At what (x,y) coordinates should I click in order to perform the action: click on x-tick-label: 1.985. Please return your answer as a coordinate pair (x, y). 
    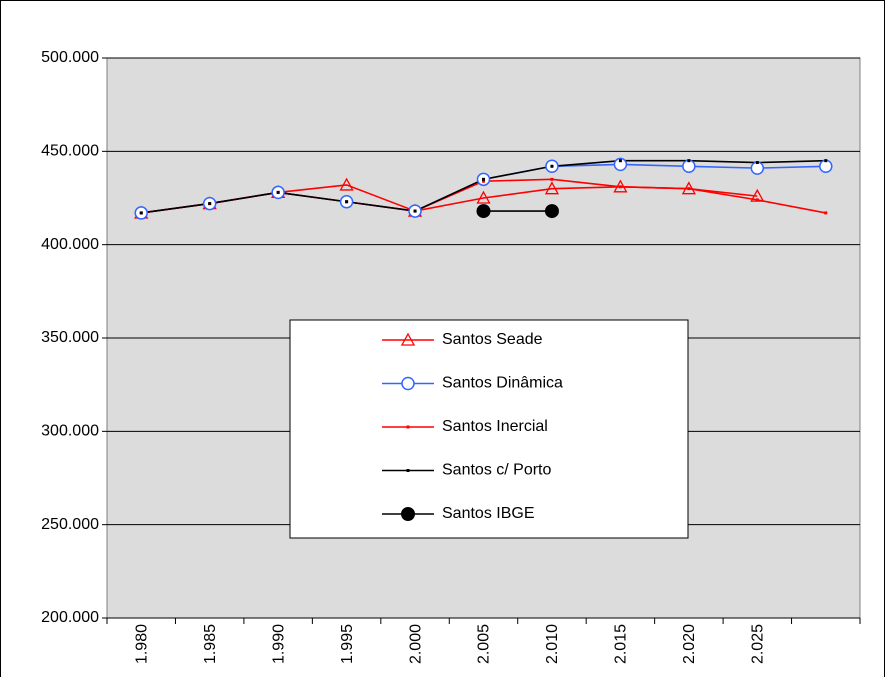
    Looking at the image, I should click on (210, 644).